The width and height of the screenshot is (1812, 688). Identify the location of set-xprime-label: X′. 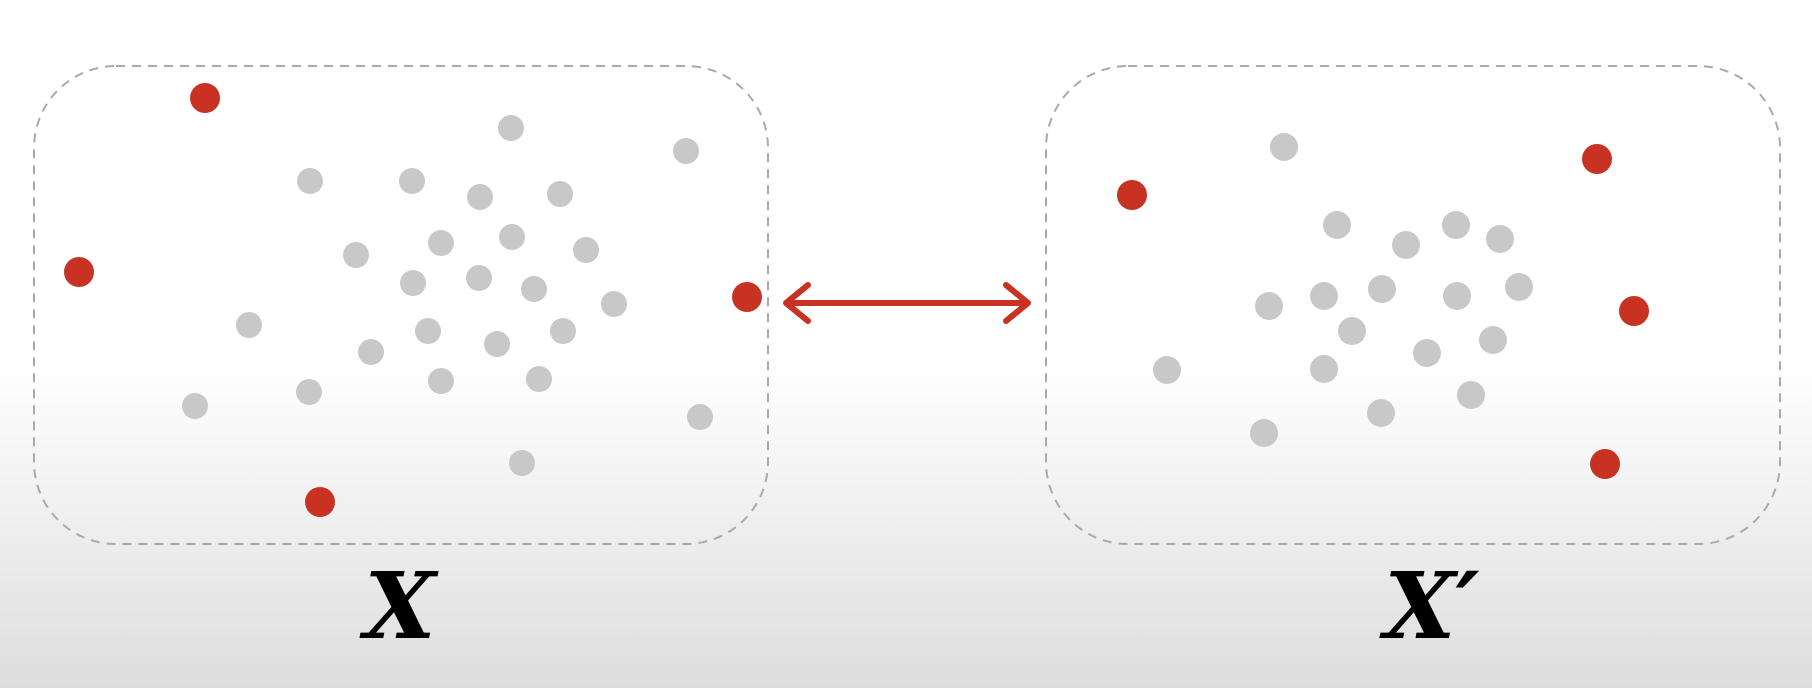
(1432, 606).